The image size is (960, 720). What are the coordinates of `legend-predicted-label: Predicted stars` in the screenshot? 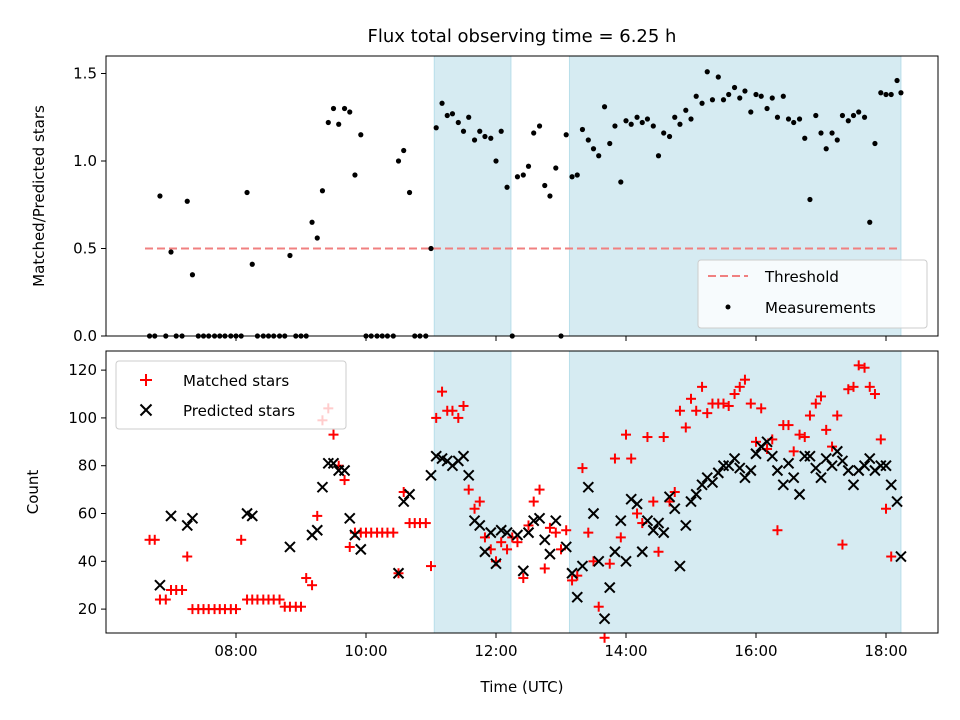 It's located at (239, 411).